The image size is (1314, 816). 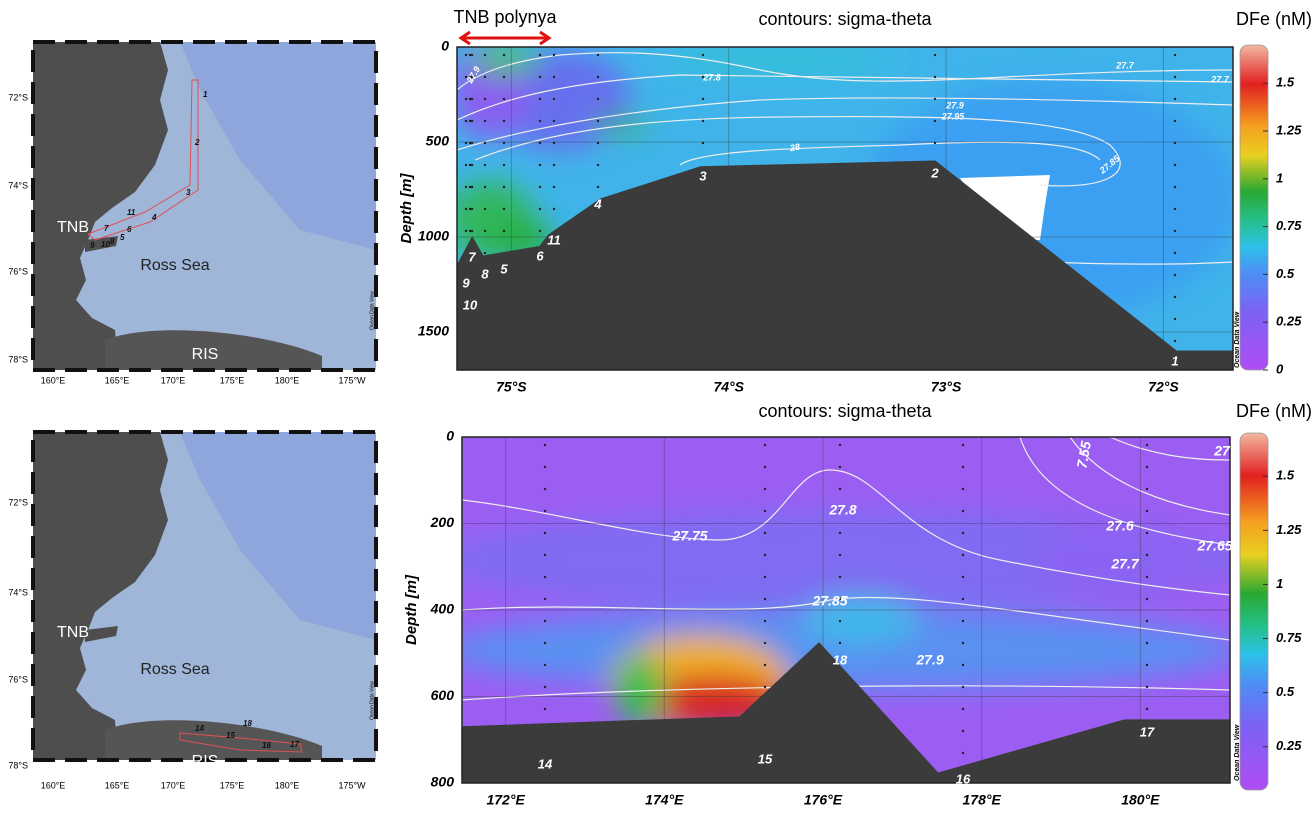 What do you see at coordinates (129, 229) in the screenshot?
I see `map-station-label: 6` at bounding box center [129, 229].